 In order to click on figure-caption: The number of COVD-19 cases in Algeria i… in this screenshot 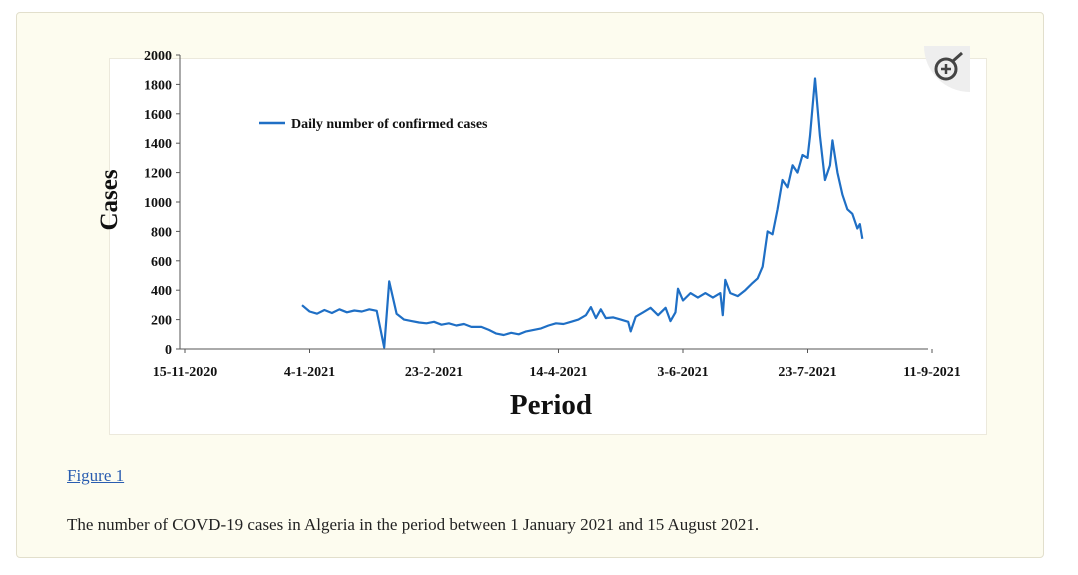, I will do `click(413, 524)`.